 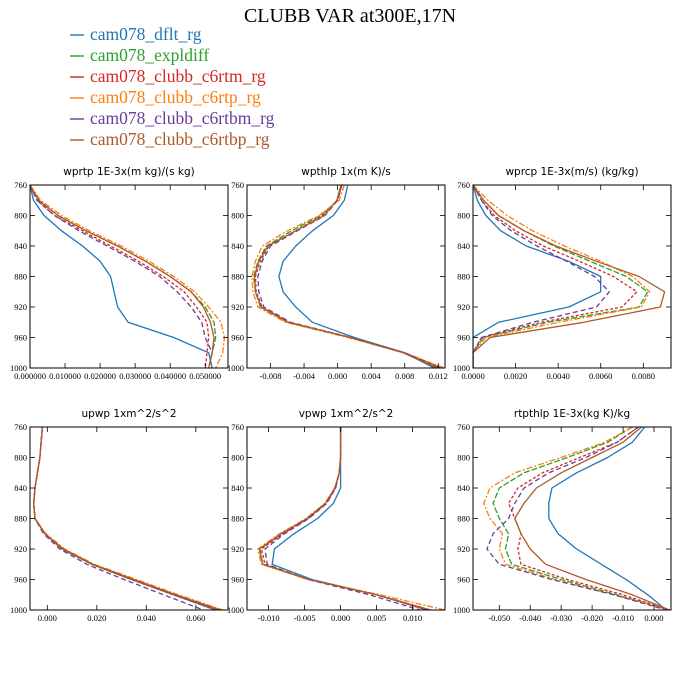 I want to click on x-tick-label: 0.004, so click(x=372, y=376).